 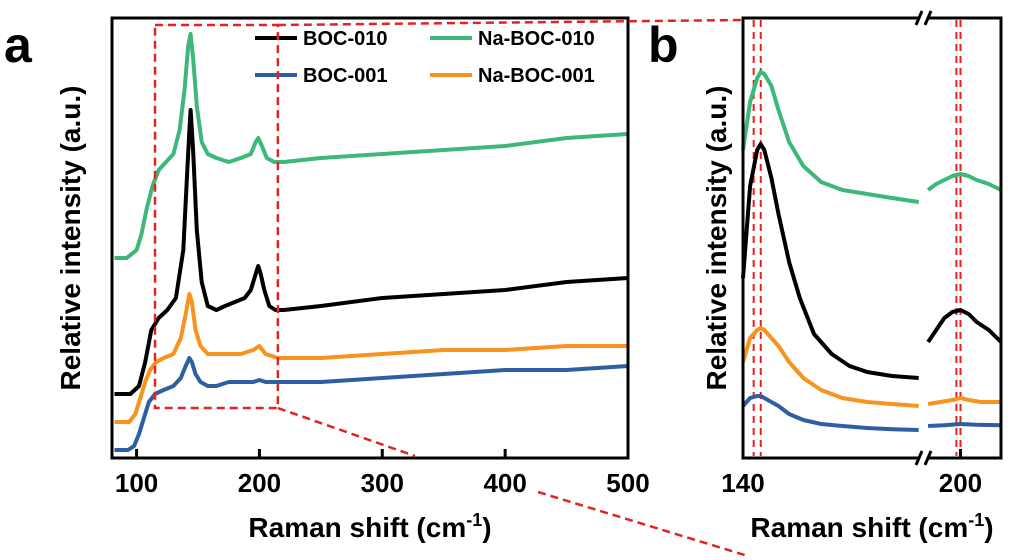 I want to click on panel-a-legend: BOC-010 BOC-001 Na-BOC-010 Na-BOC-001, so click(x=425, y=57).